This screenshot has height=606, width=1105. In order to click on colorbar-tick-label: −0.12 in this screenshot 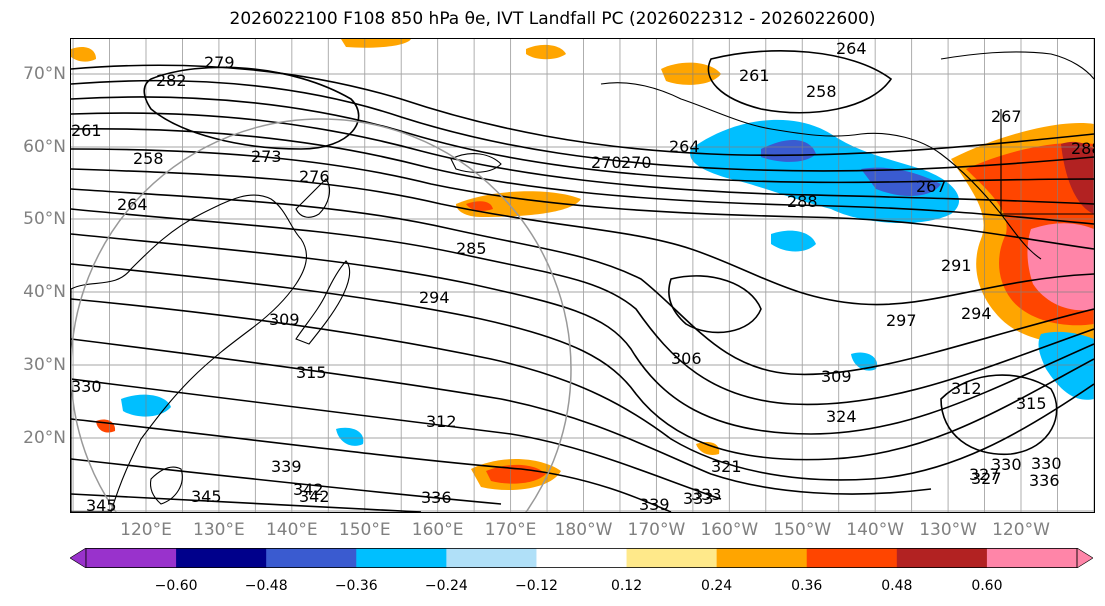, I will do `click(536, 586)`.